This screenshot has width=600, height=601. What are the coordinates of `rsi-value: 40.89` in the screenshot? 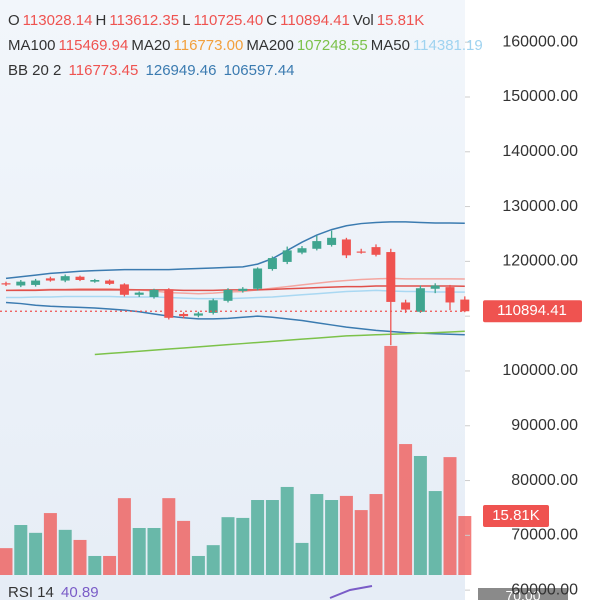 It's located at (80, 592).